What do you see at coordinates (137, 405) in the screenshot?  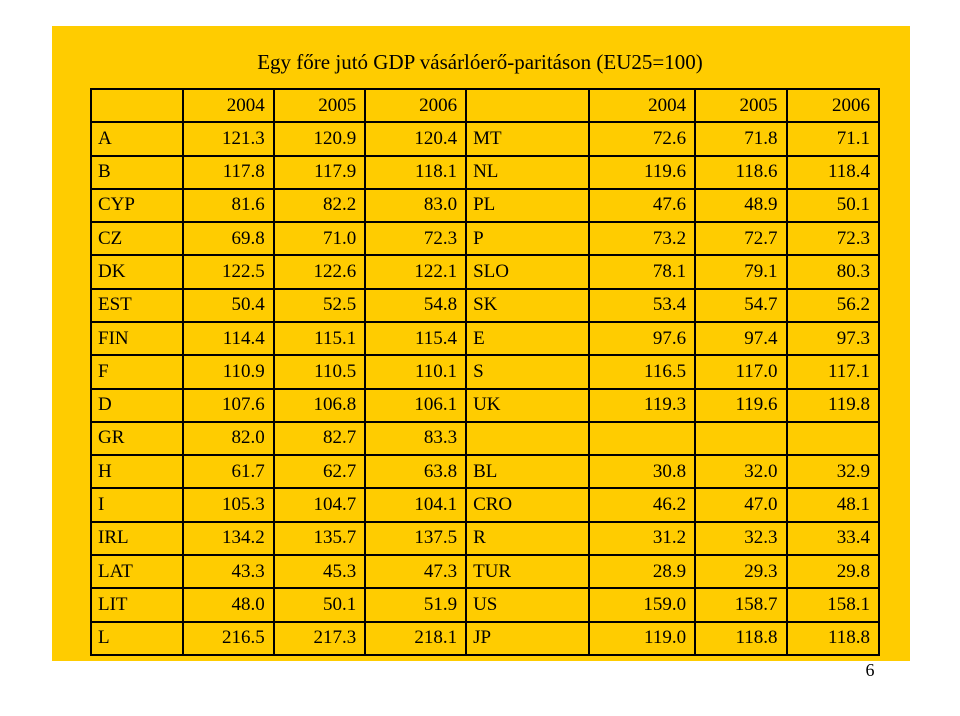 I see `country-code-cell: D` at bounding box center [137, 405].